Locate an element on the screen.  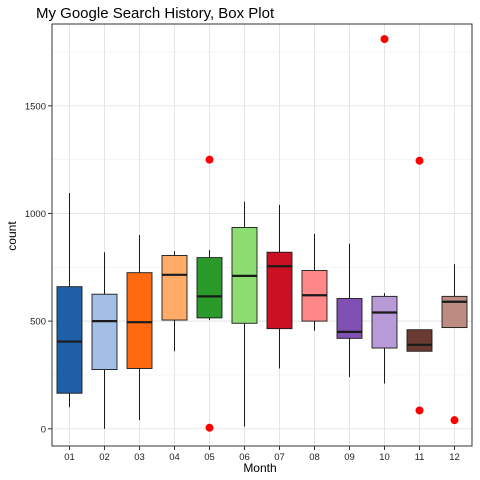
y-tick-label: 500 is located at coordinates (38, 322).